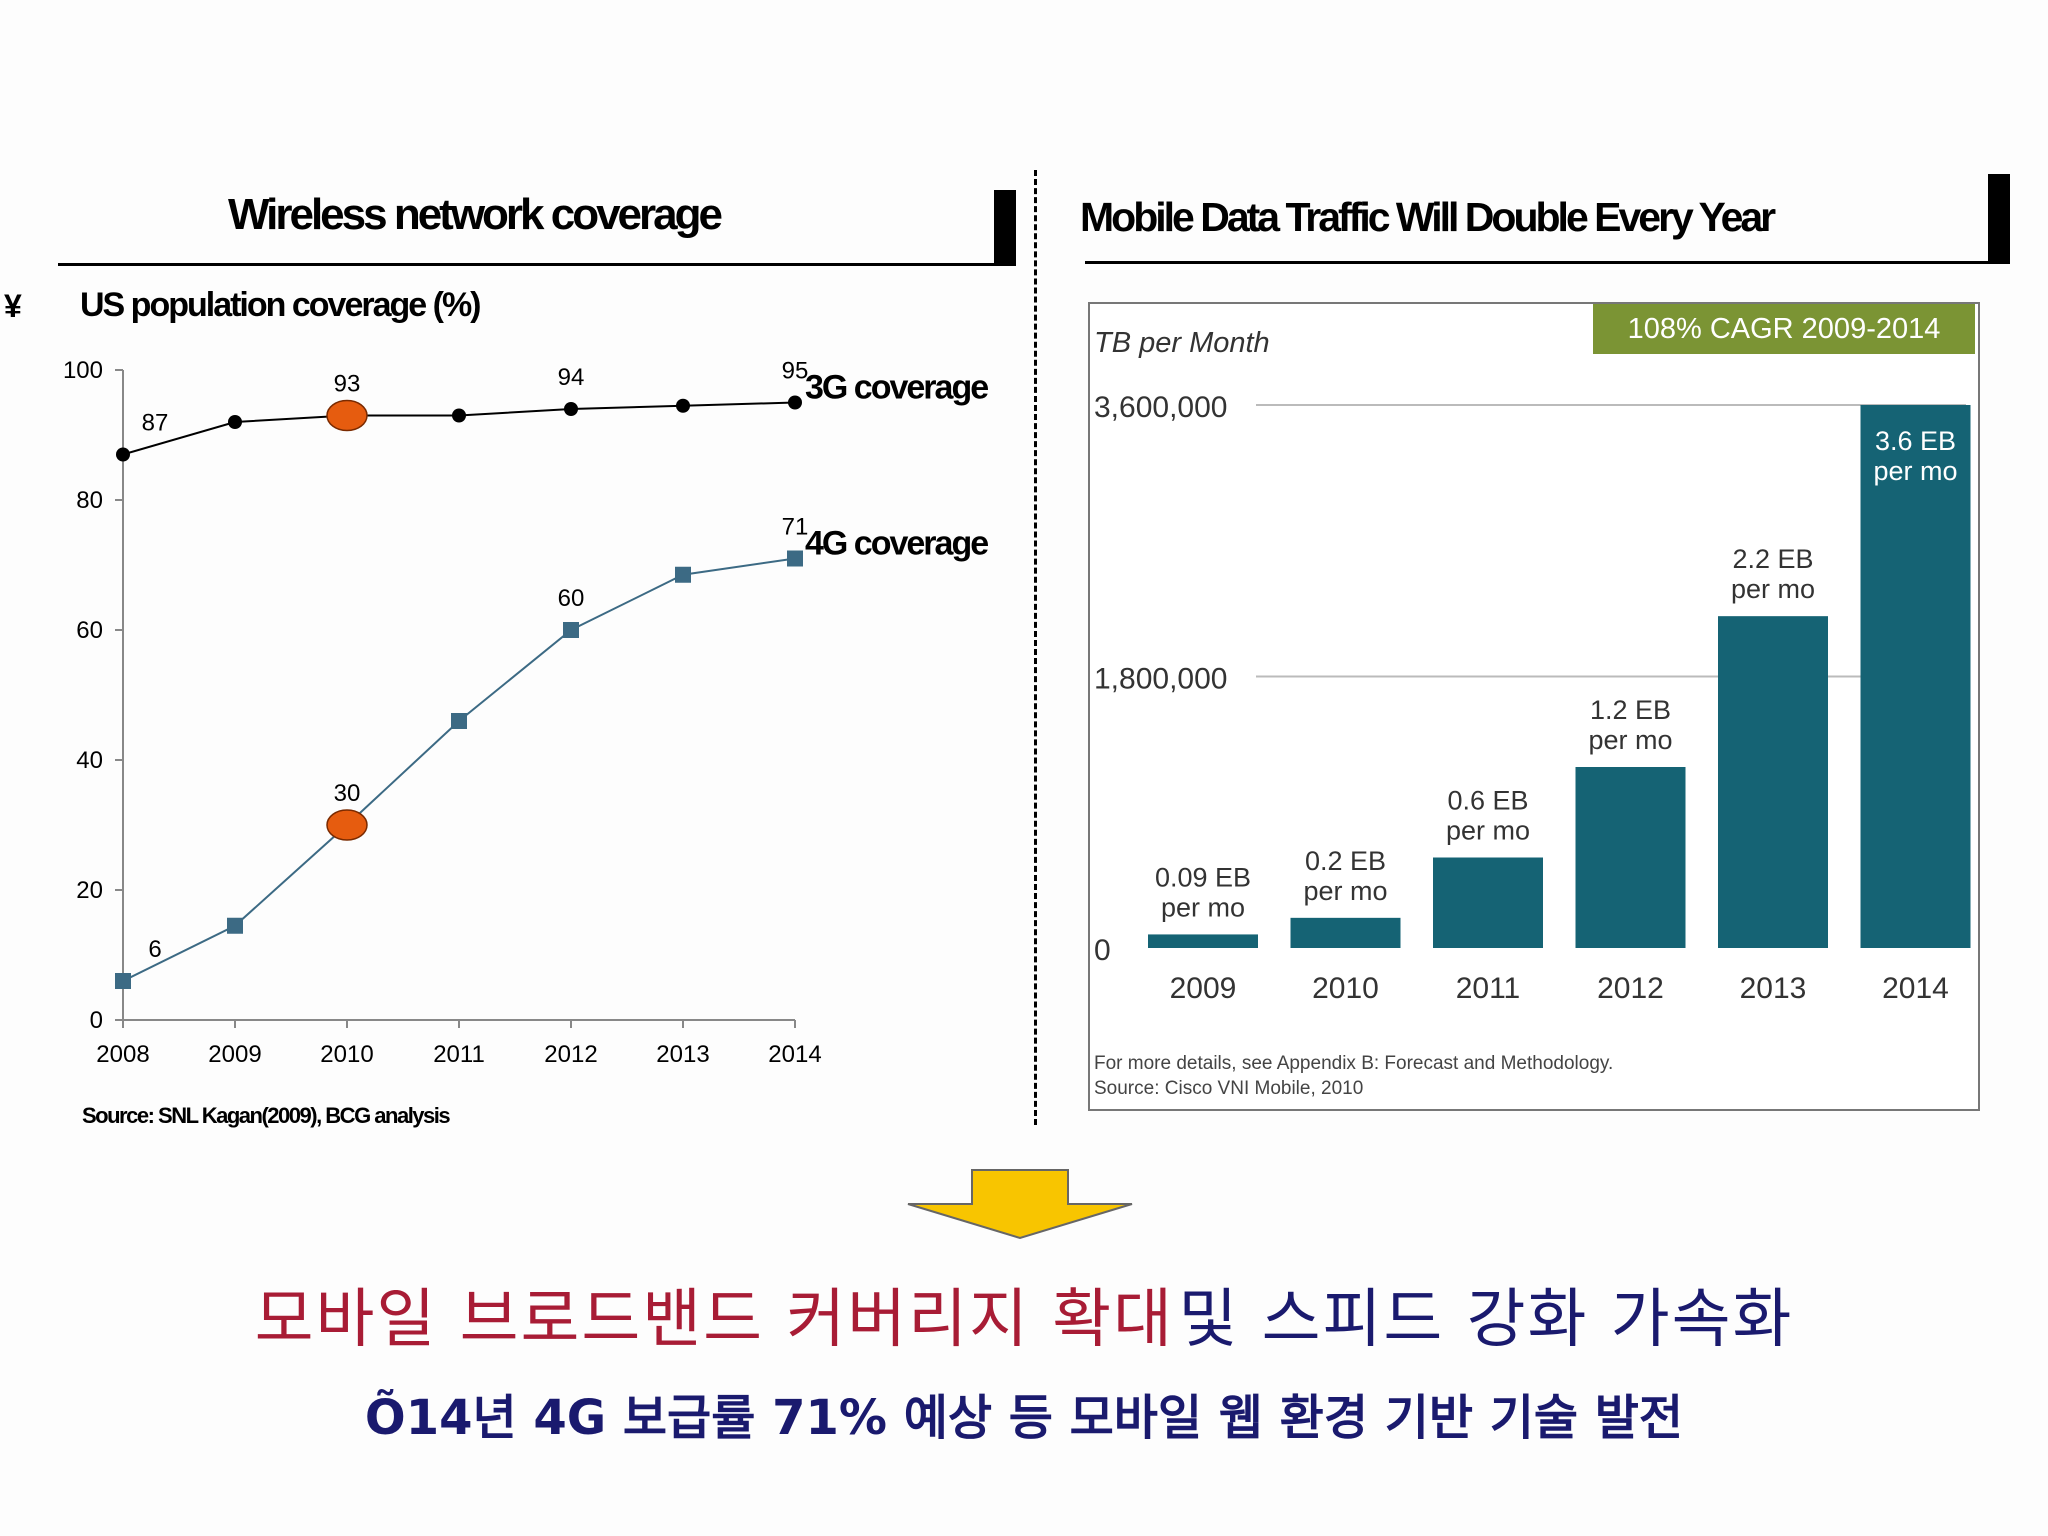 This screenshot has height=1536, width=2048. I want to click on data-label: 0.2 EB, so click(1345, 861).